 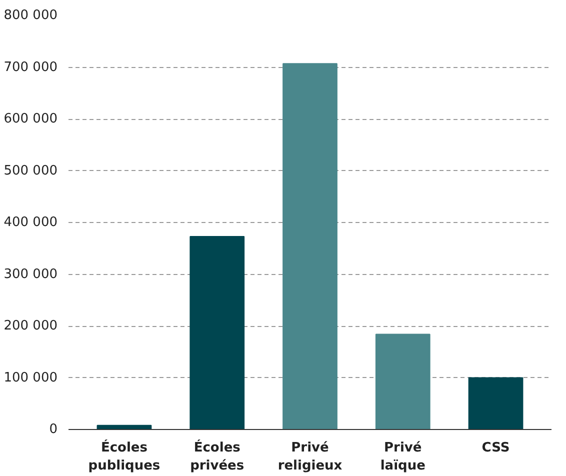 I want to click on y-tick-label: 300 000, so click(x=31, y=274).